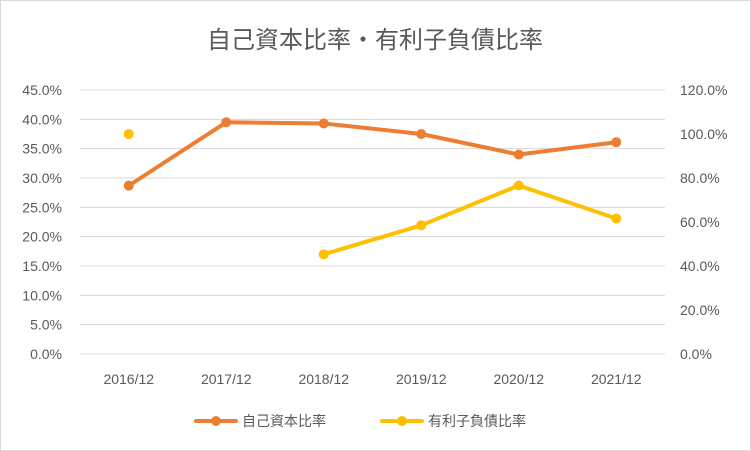  What do you see at coordinates (700, 222) in the screenshot?
I see `right-axis-tick-label: 60.0%` at bounding box center [700, 222].